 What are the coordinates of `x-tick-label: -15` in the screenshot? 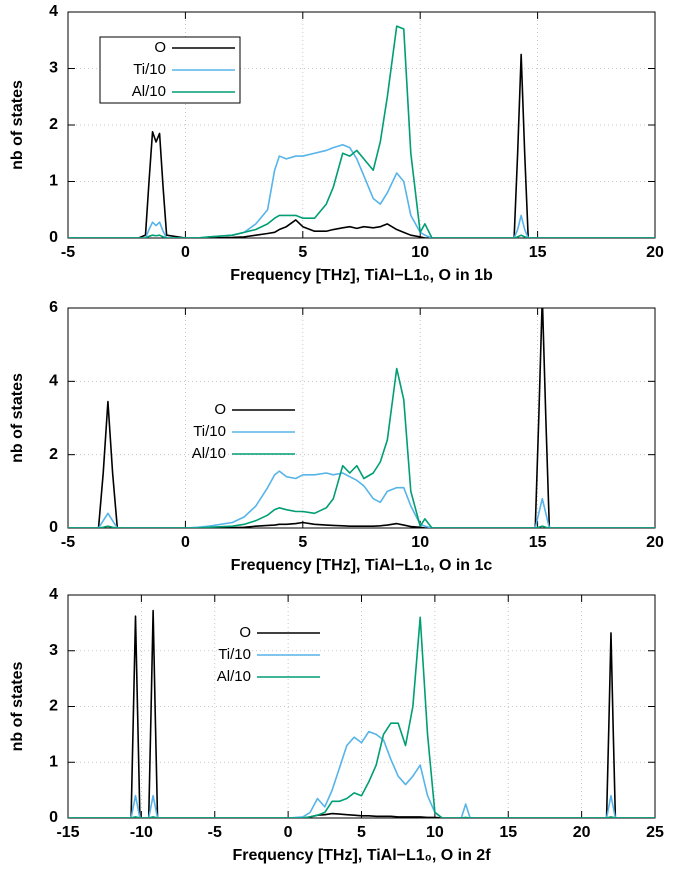 It's located at (67, 832).